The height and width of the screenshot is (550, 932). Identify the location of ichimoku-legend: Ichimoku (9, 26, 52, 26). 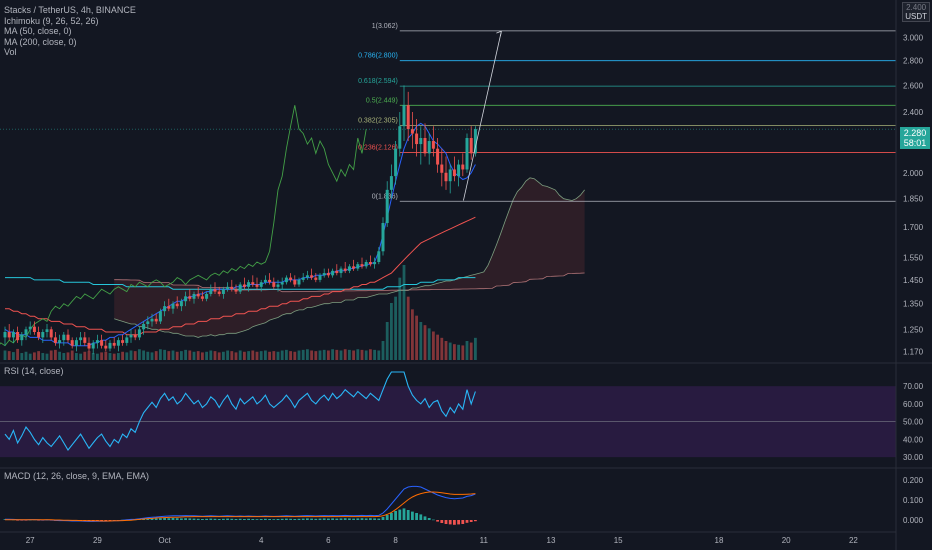
(51, 20).